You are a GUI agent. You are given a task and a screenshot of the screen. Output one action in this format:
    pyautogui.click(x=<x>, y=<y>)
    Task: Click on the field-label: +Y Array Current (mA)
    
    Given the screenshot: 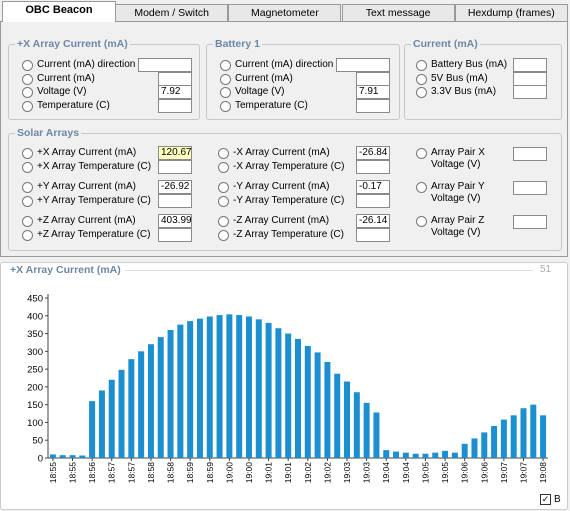 What is the action you would take?
    pyautogui.click(x=87, y=186)
    